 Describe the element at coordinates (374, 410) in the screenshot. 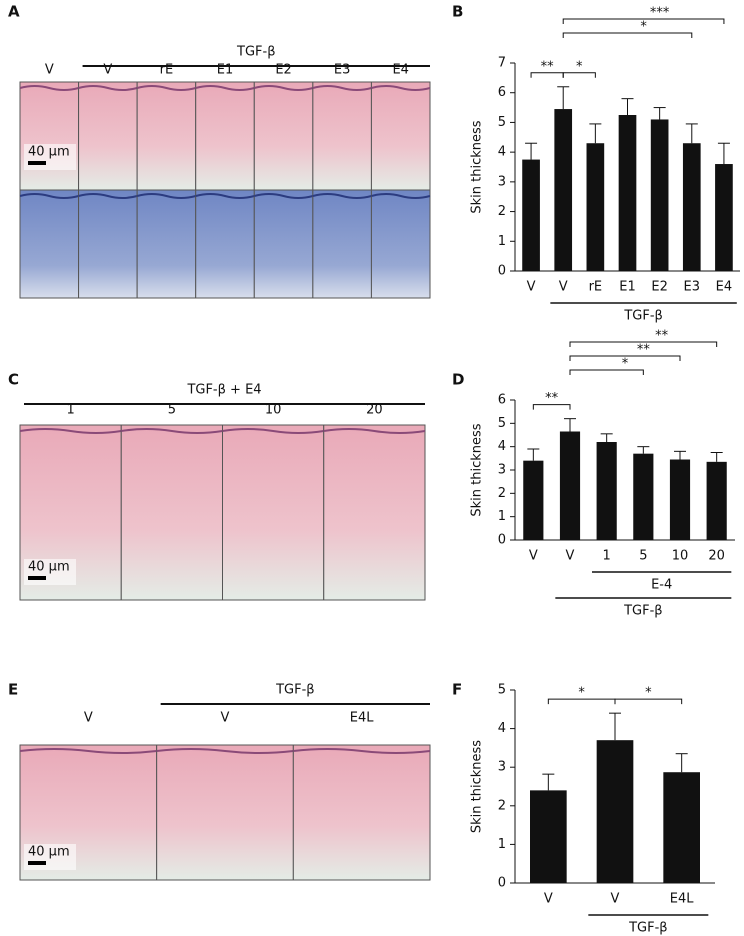

I see `micrograph-label: 20` at that location.